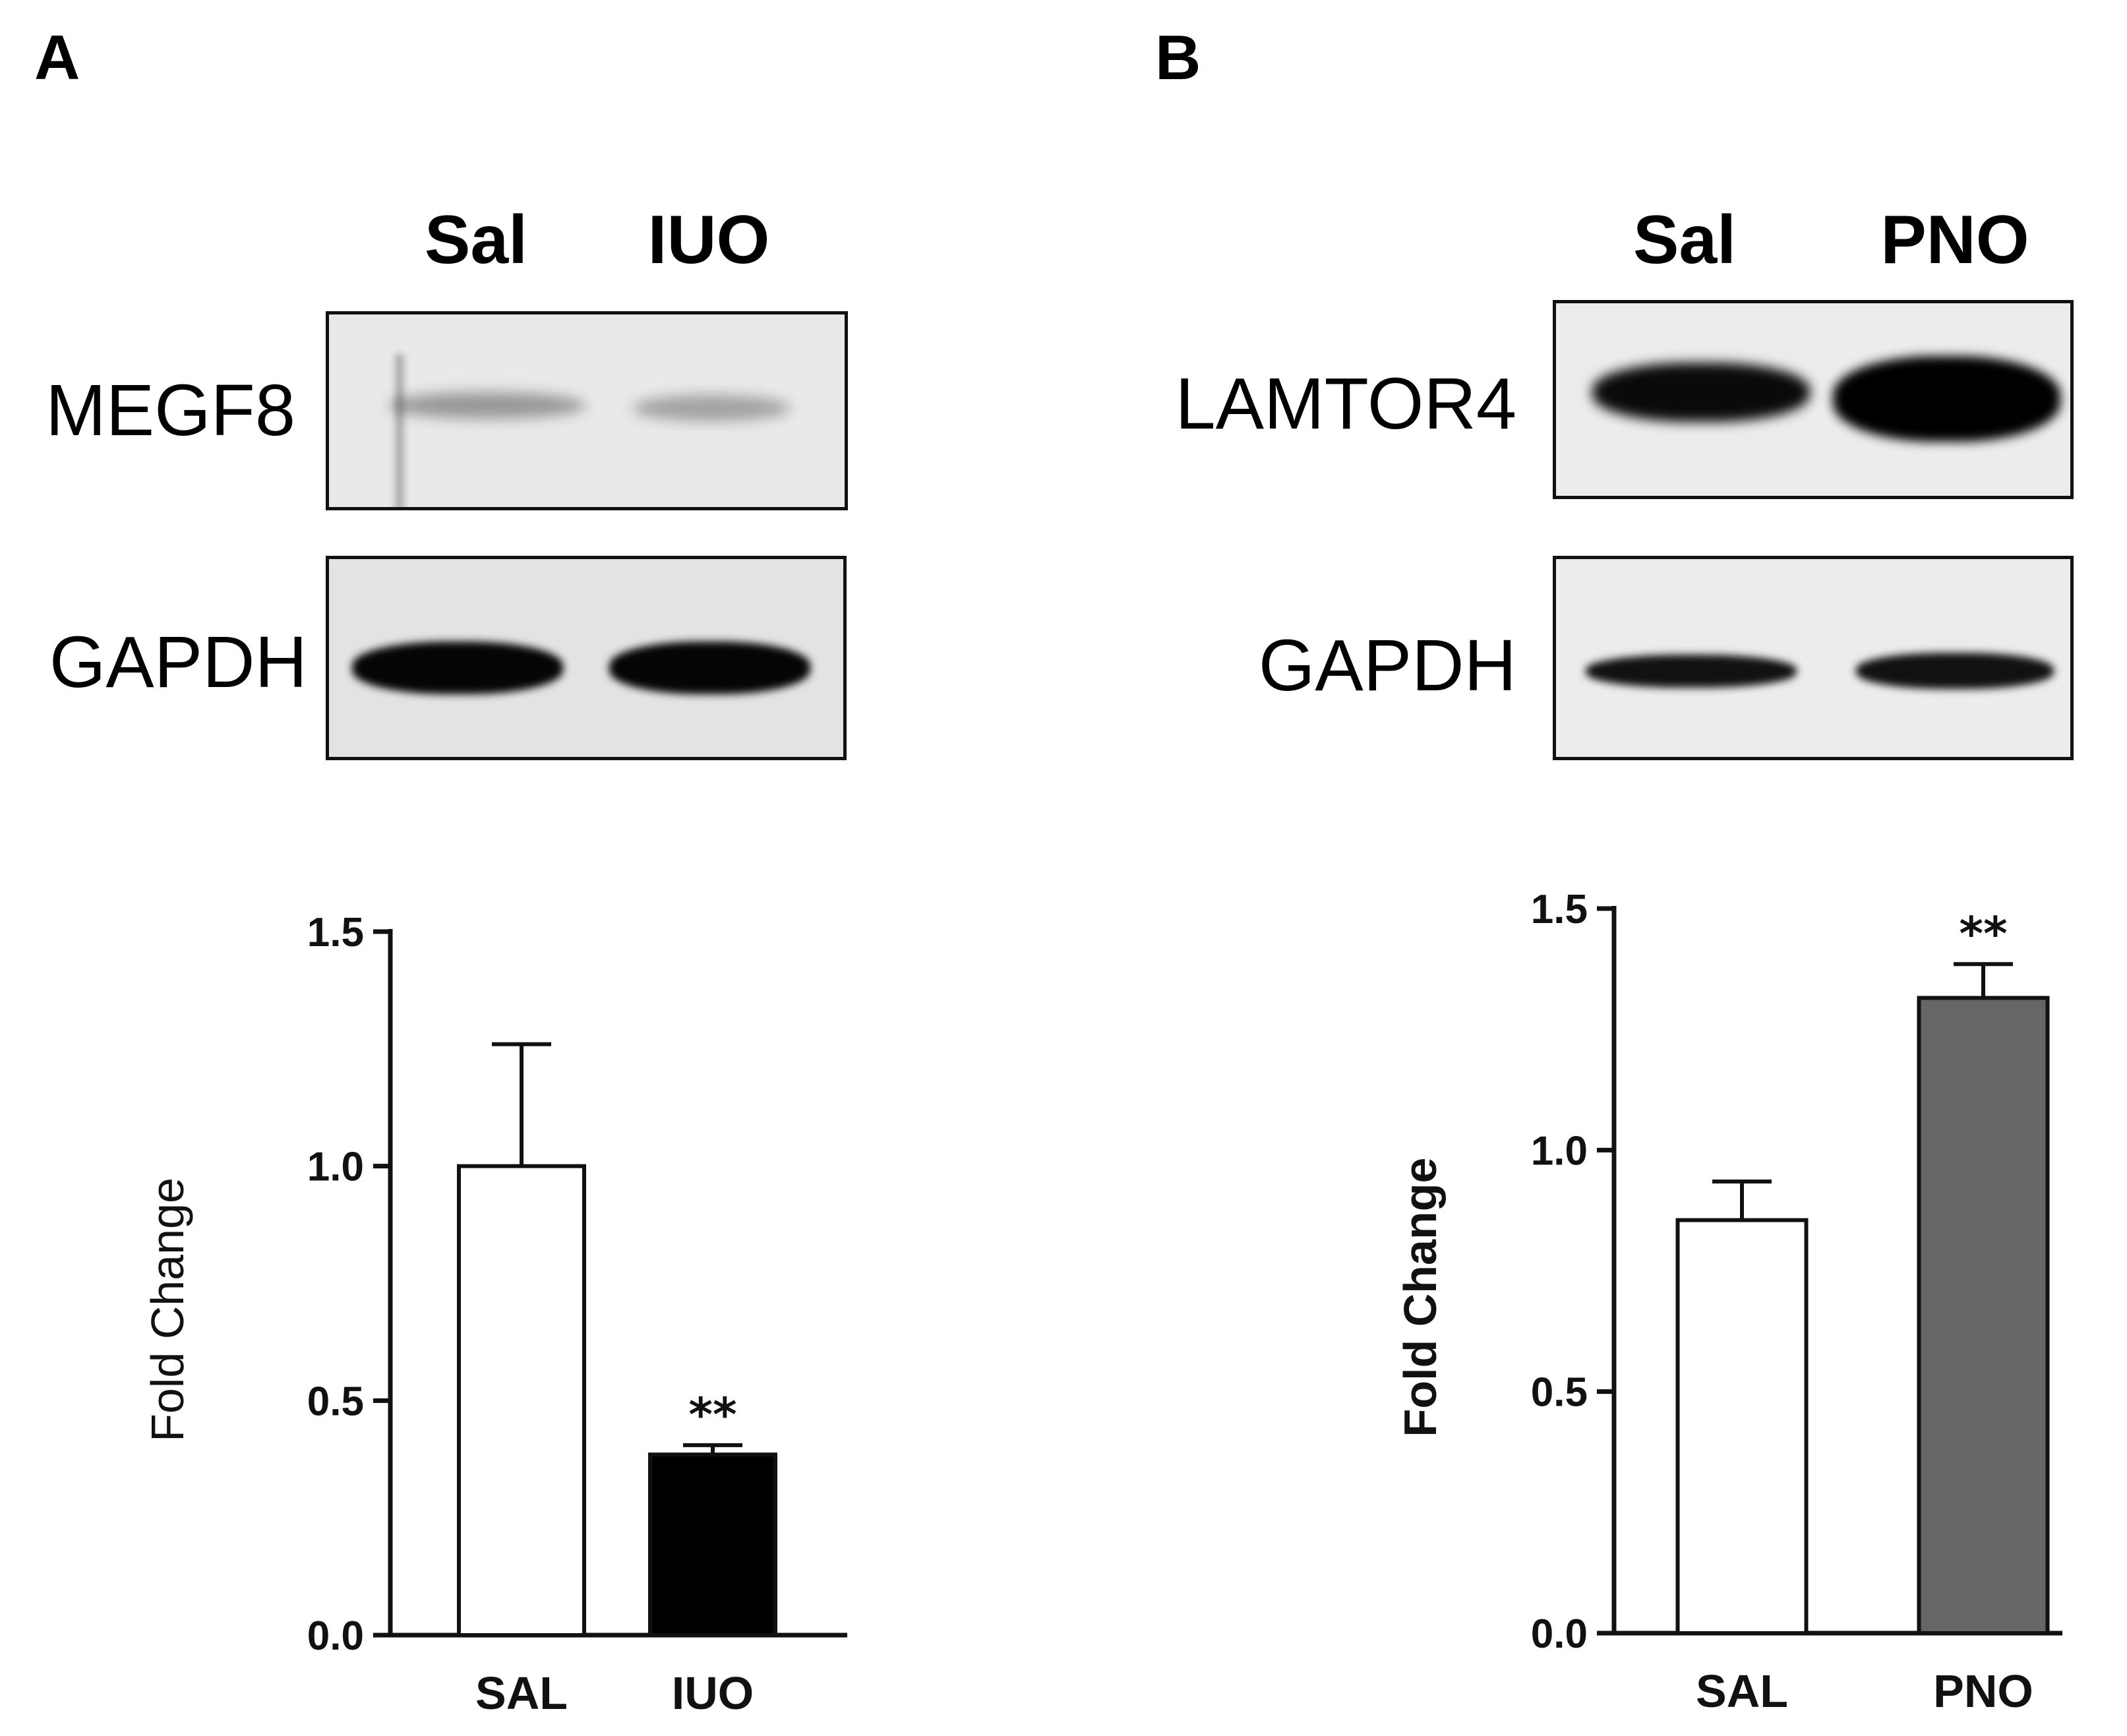 Image resolution: width=2127 pixels, height=1736 pixels. I want to click on chart-b-y-tick-label: 0.0, so click(1559, 1634).